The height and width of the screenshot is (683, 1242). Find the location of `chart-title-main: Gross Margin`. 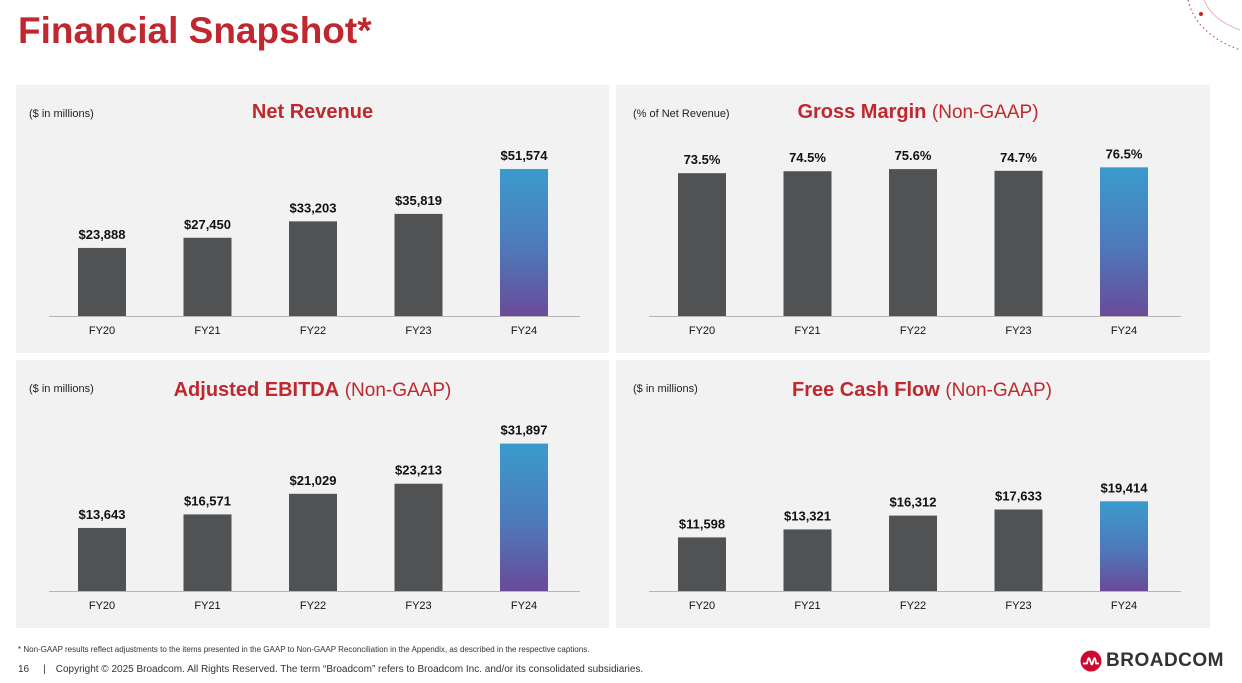

chart-title-main: Gross Margin is located at coordinates (862, 112).